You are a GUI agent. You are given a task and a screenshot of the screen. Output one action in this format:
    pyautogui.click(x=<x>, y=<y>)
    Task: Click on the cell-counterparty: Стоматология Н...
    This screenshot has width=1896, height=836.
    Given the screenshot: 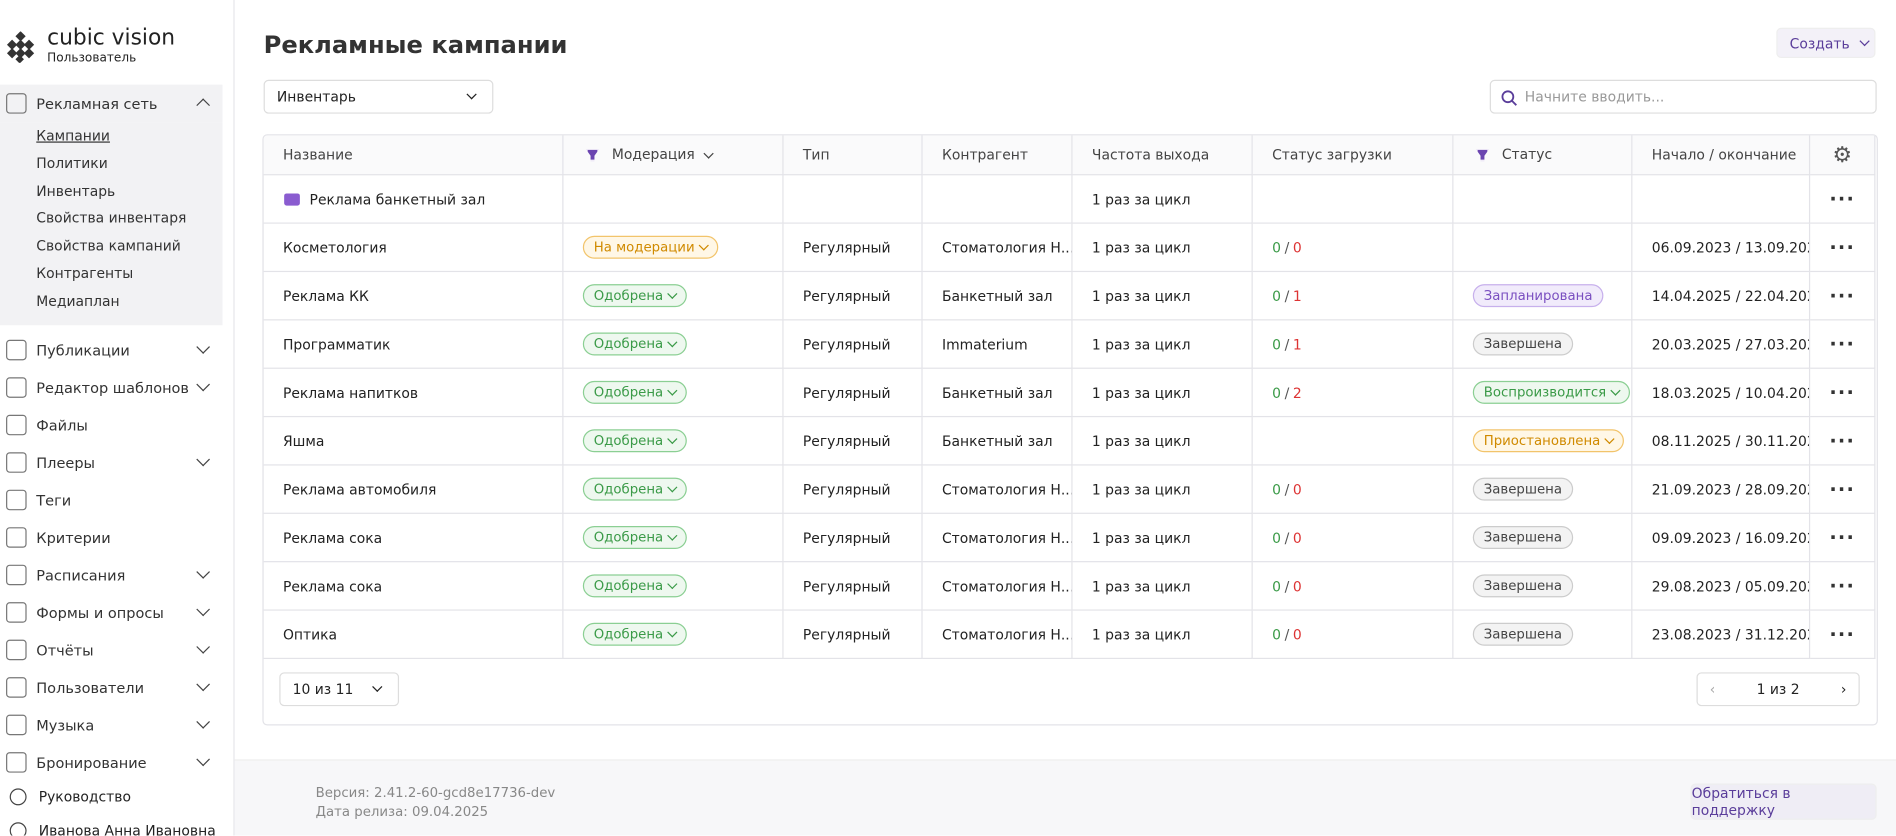 What is the action you would take?
    pyautogui.click(x=997, y=247)
    